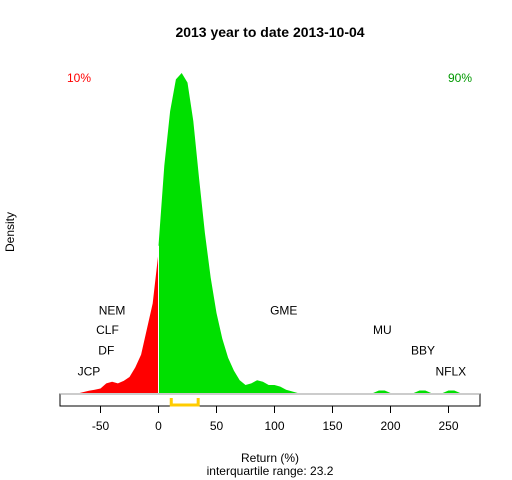 This screenshot has height=480, width=512. Describe the element at coordinates (158, 426) in the screenshot. I see `x-tick-label: 0` at that location.